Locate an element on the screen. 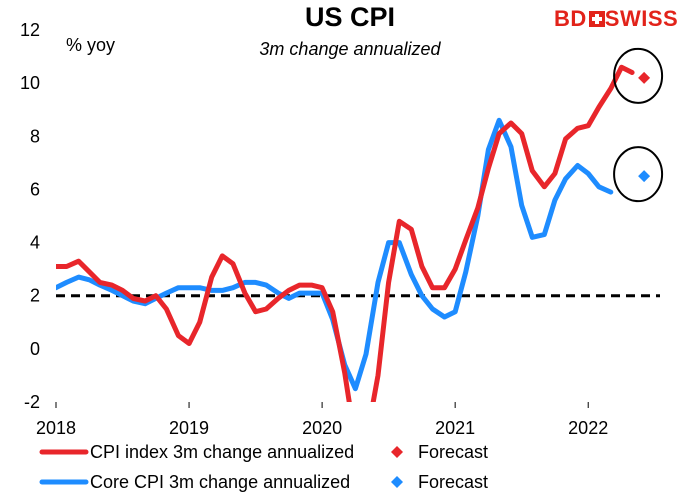 This screenshot has width=700, height=500. x-tick-label: 2021 is located at coordinates (455, 428).